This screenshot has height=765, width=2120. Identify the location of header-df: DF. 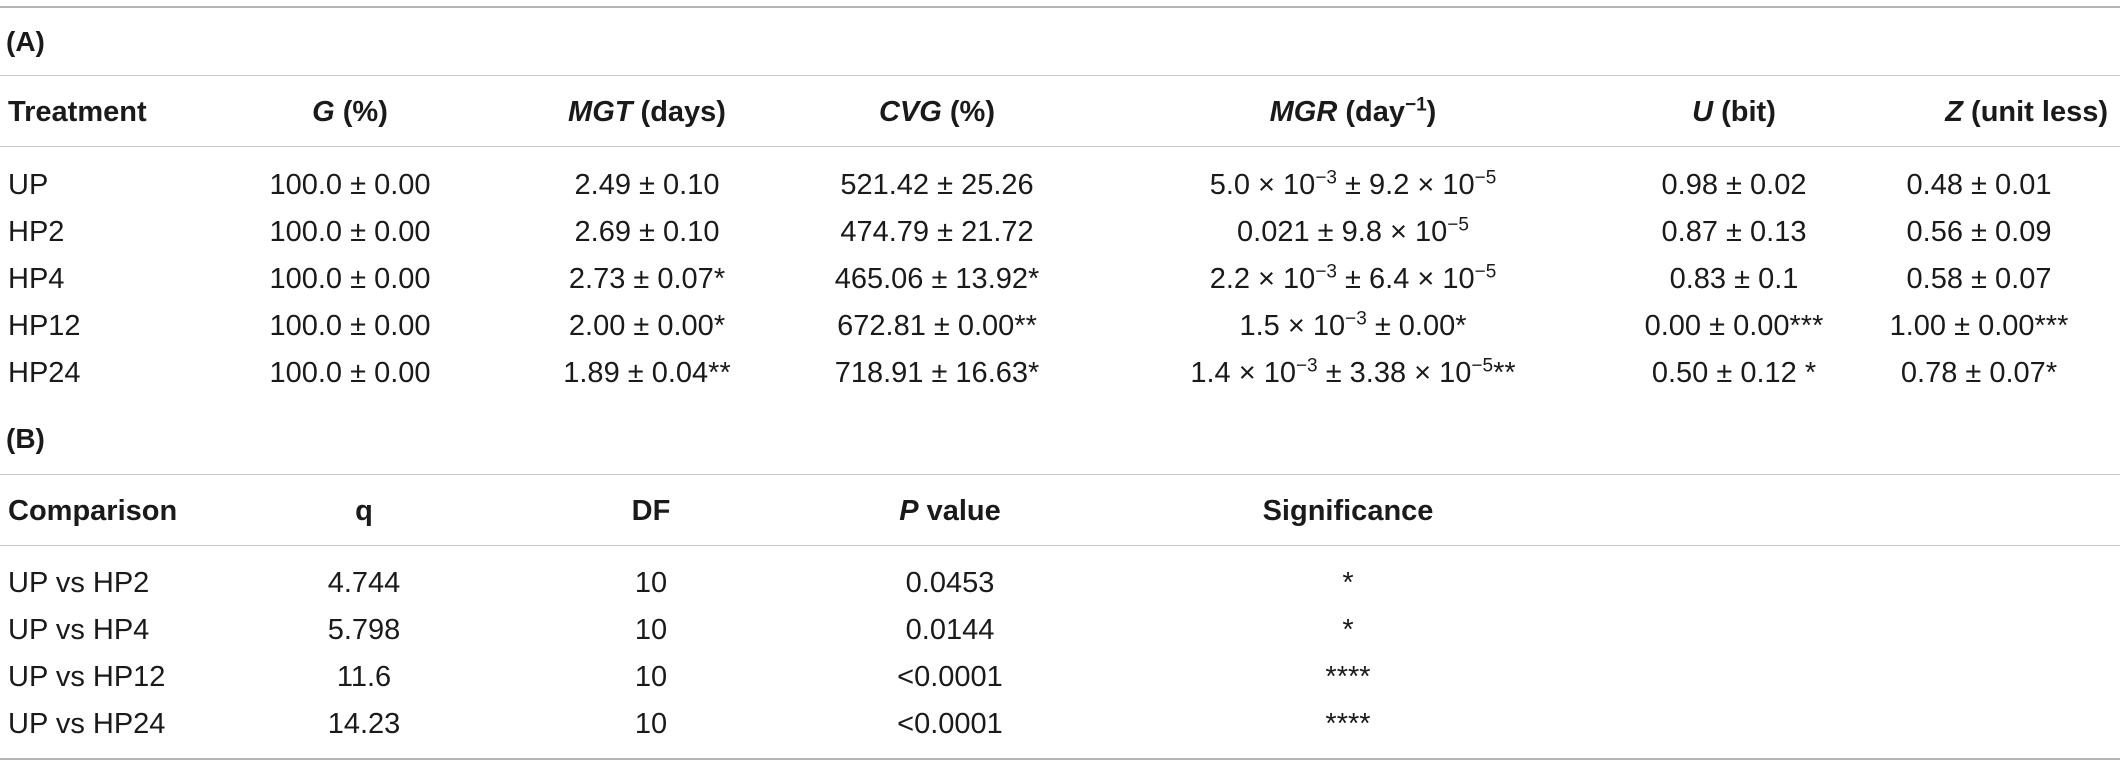
(651, 511).